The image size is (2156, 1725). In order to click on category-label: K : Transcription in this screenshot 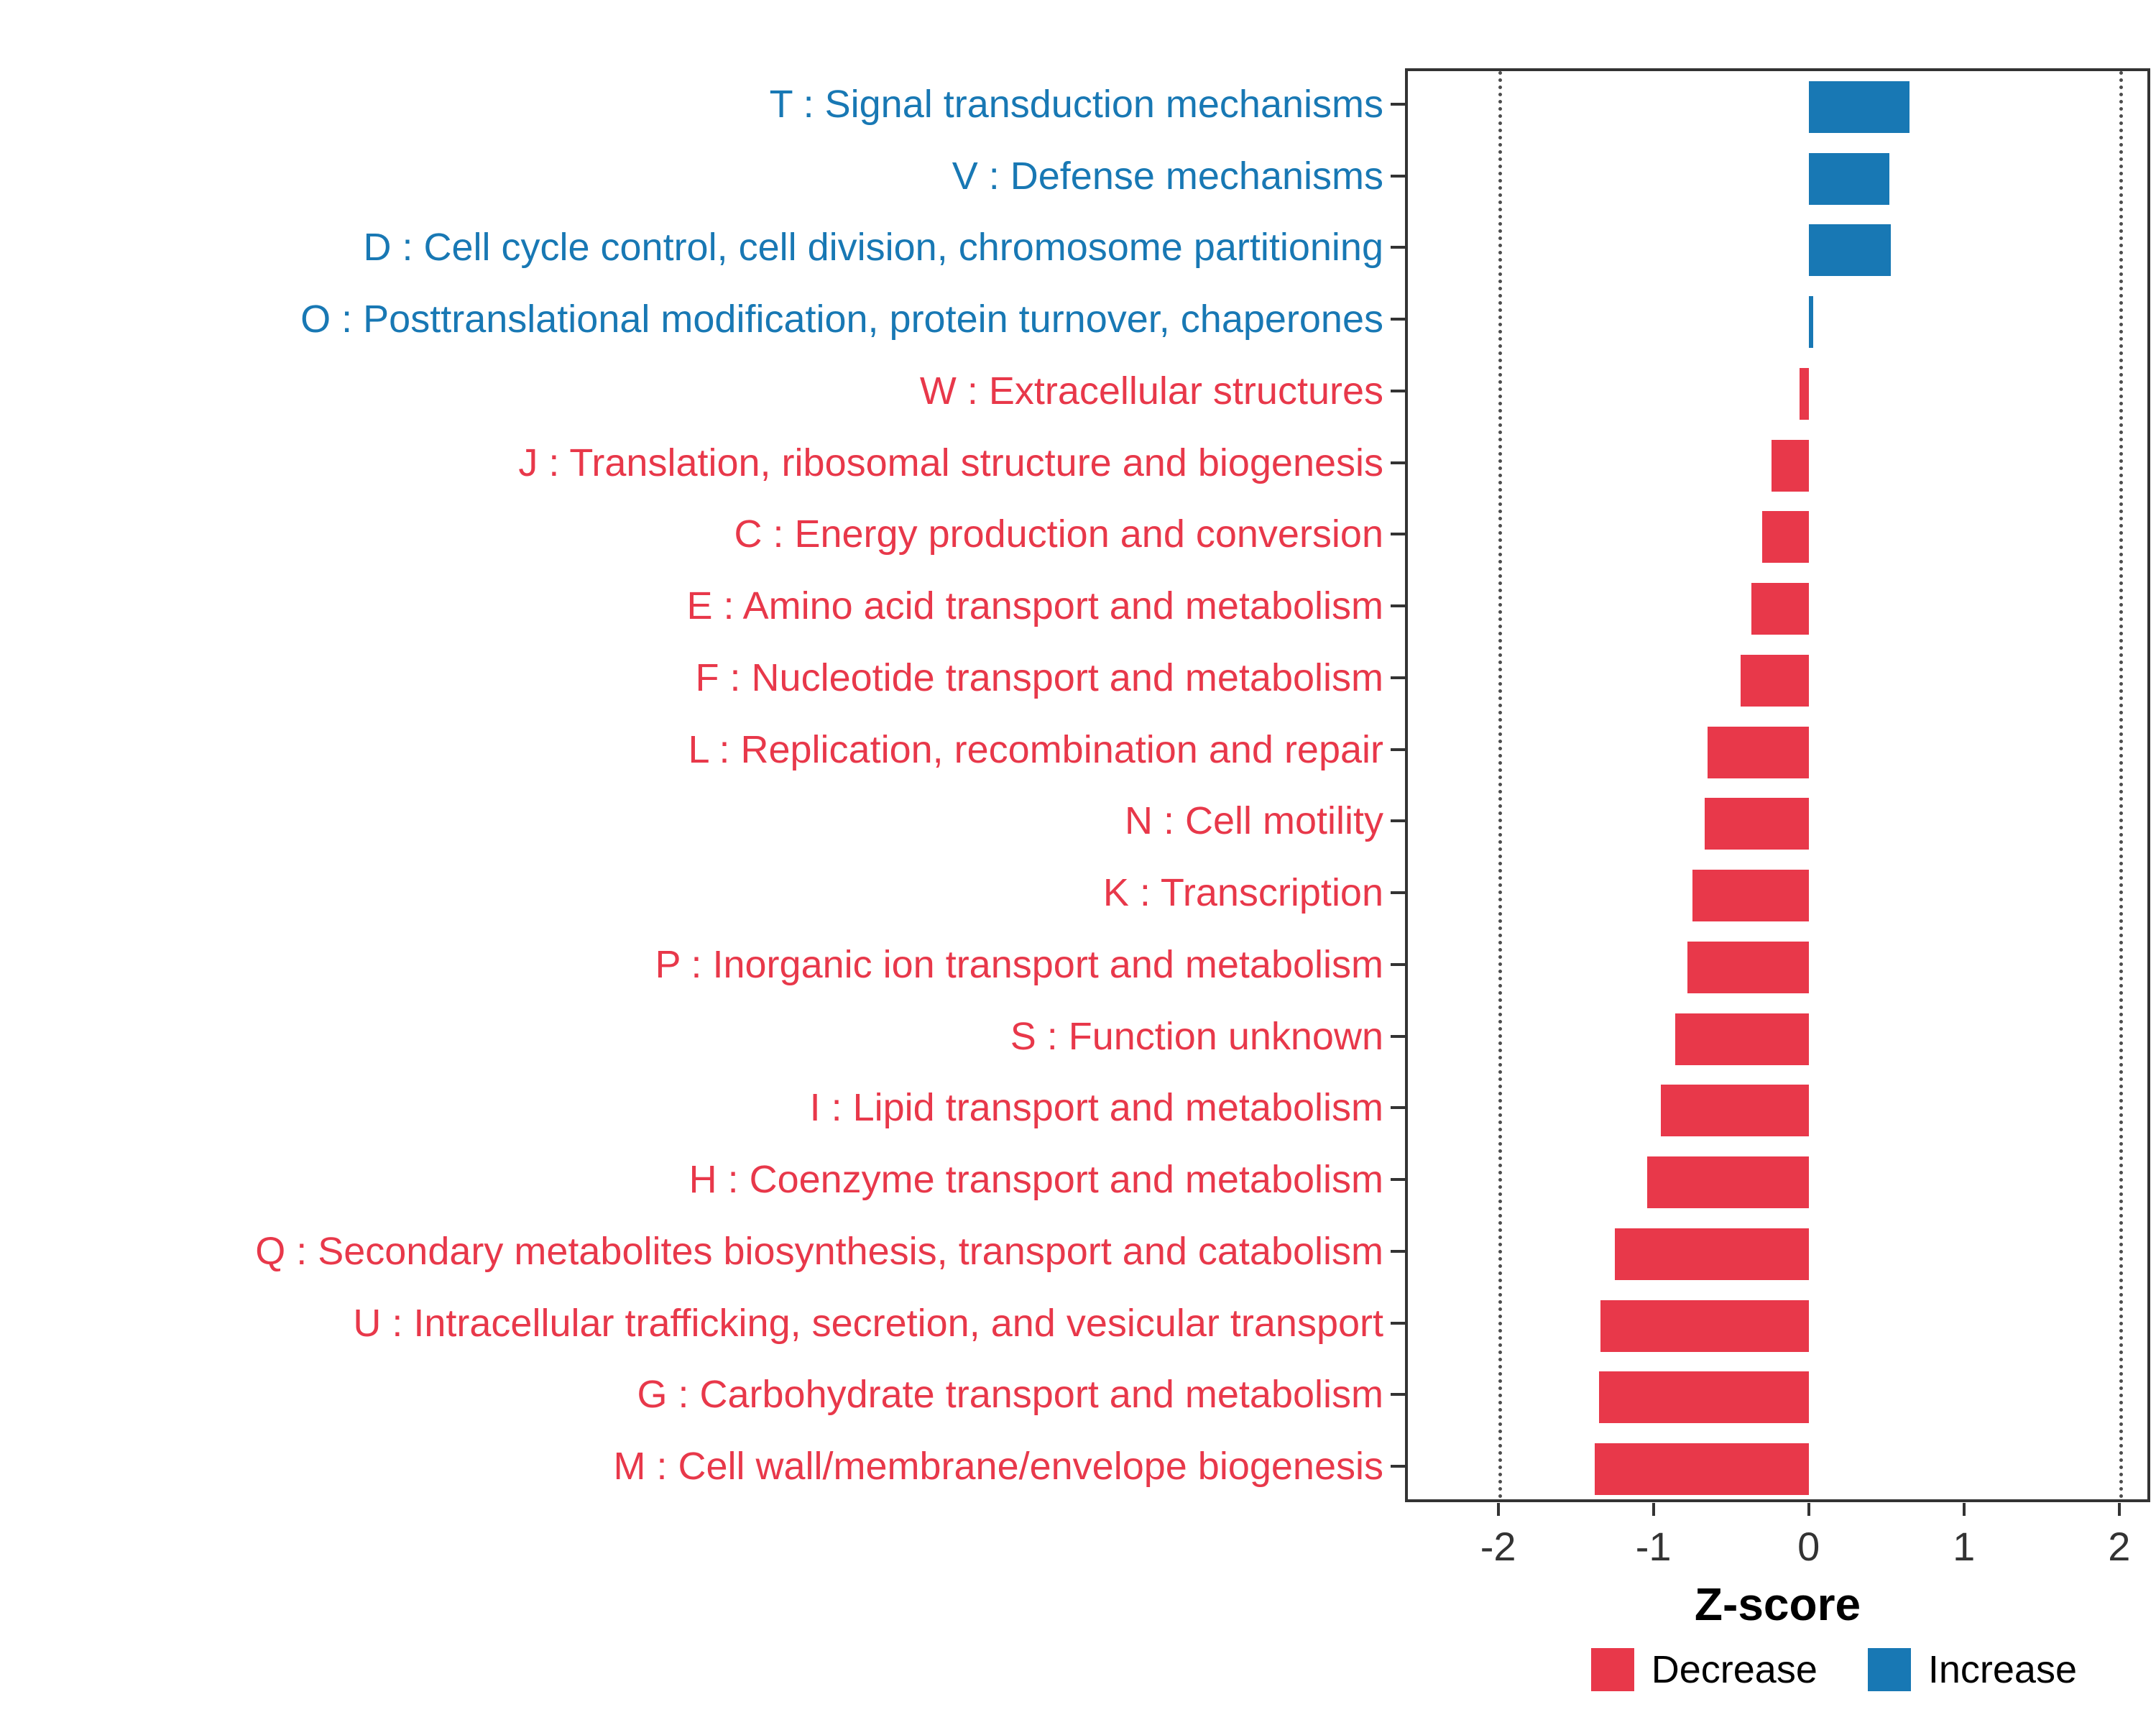, I will do `click(1242, 893)`.